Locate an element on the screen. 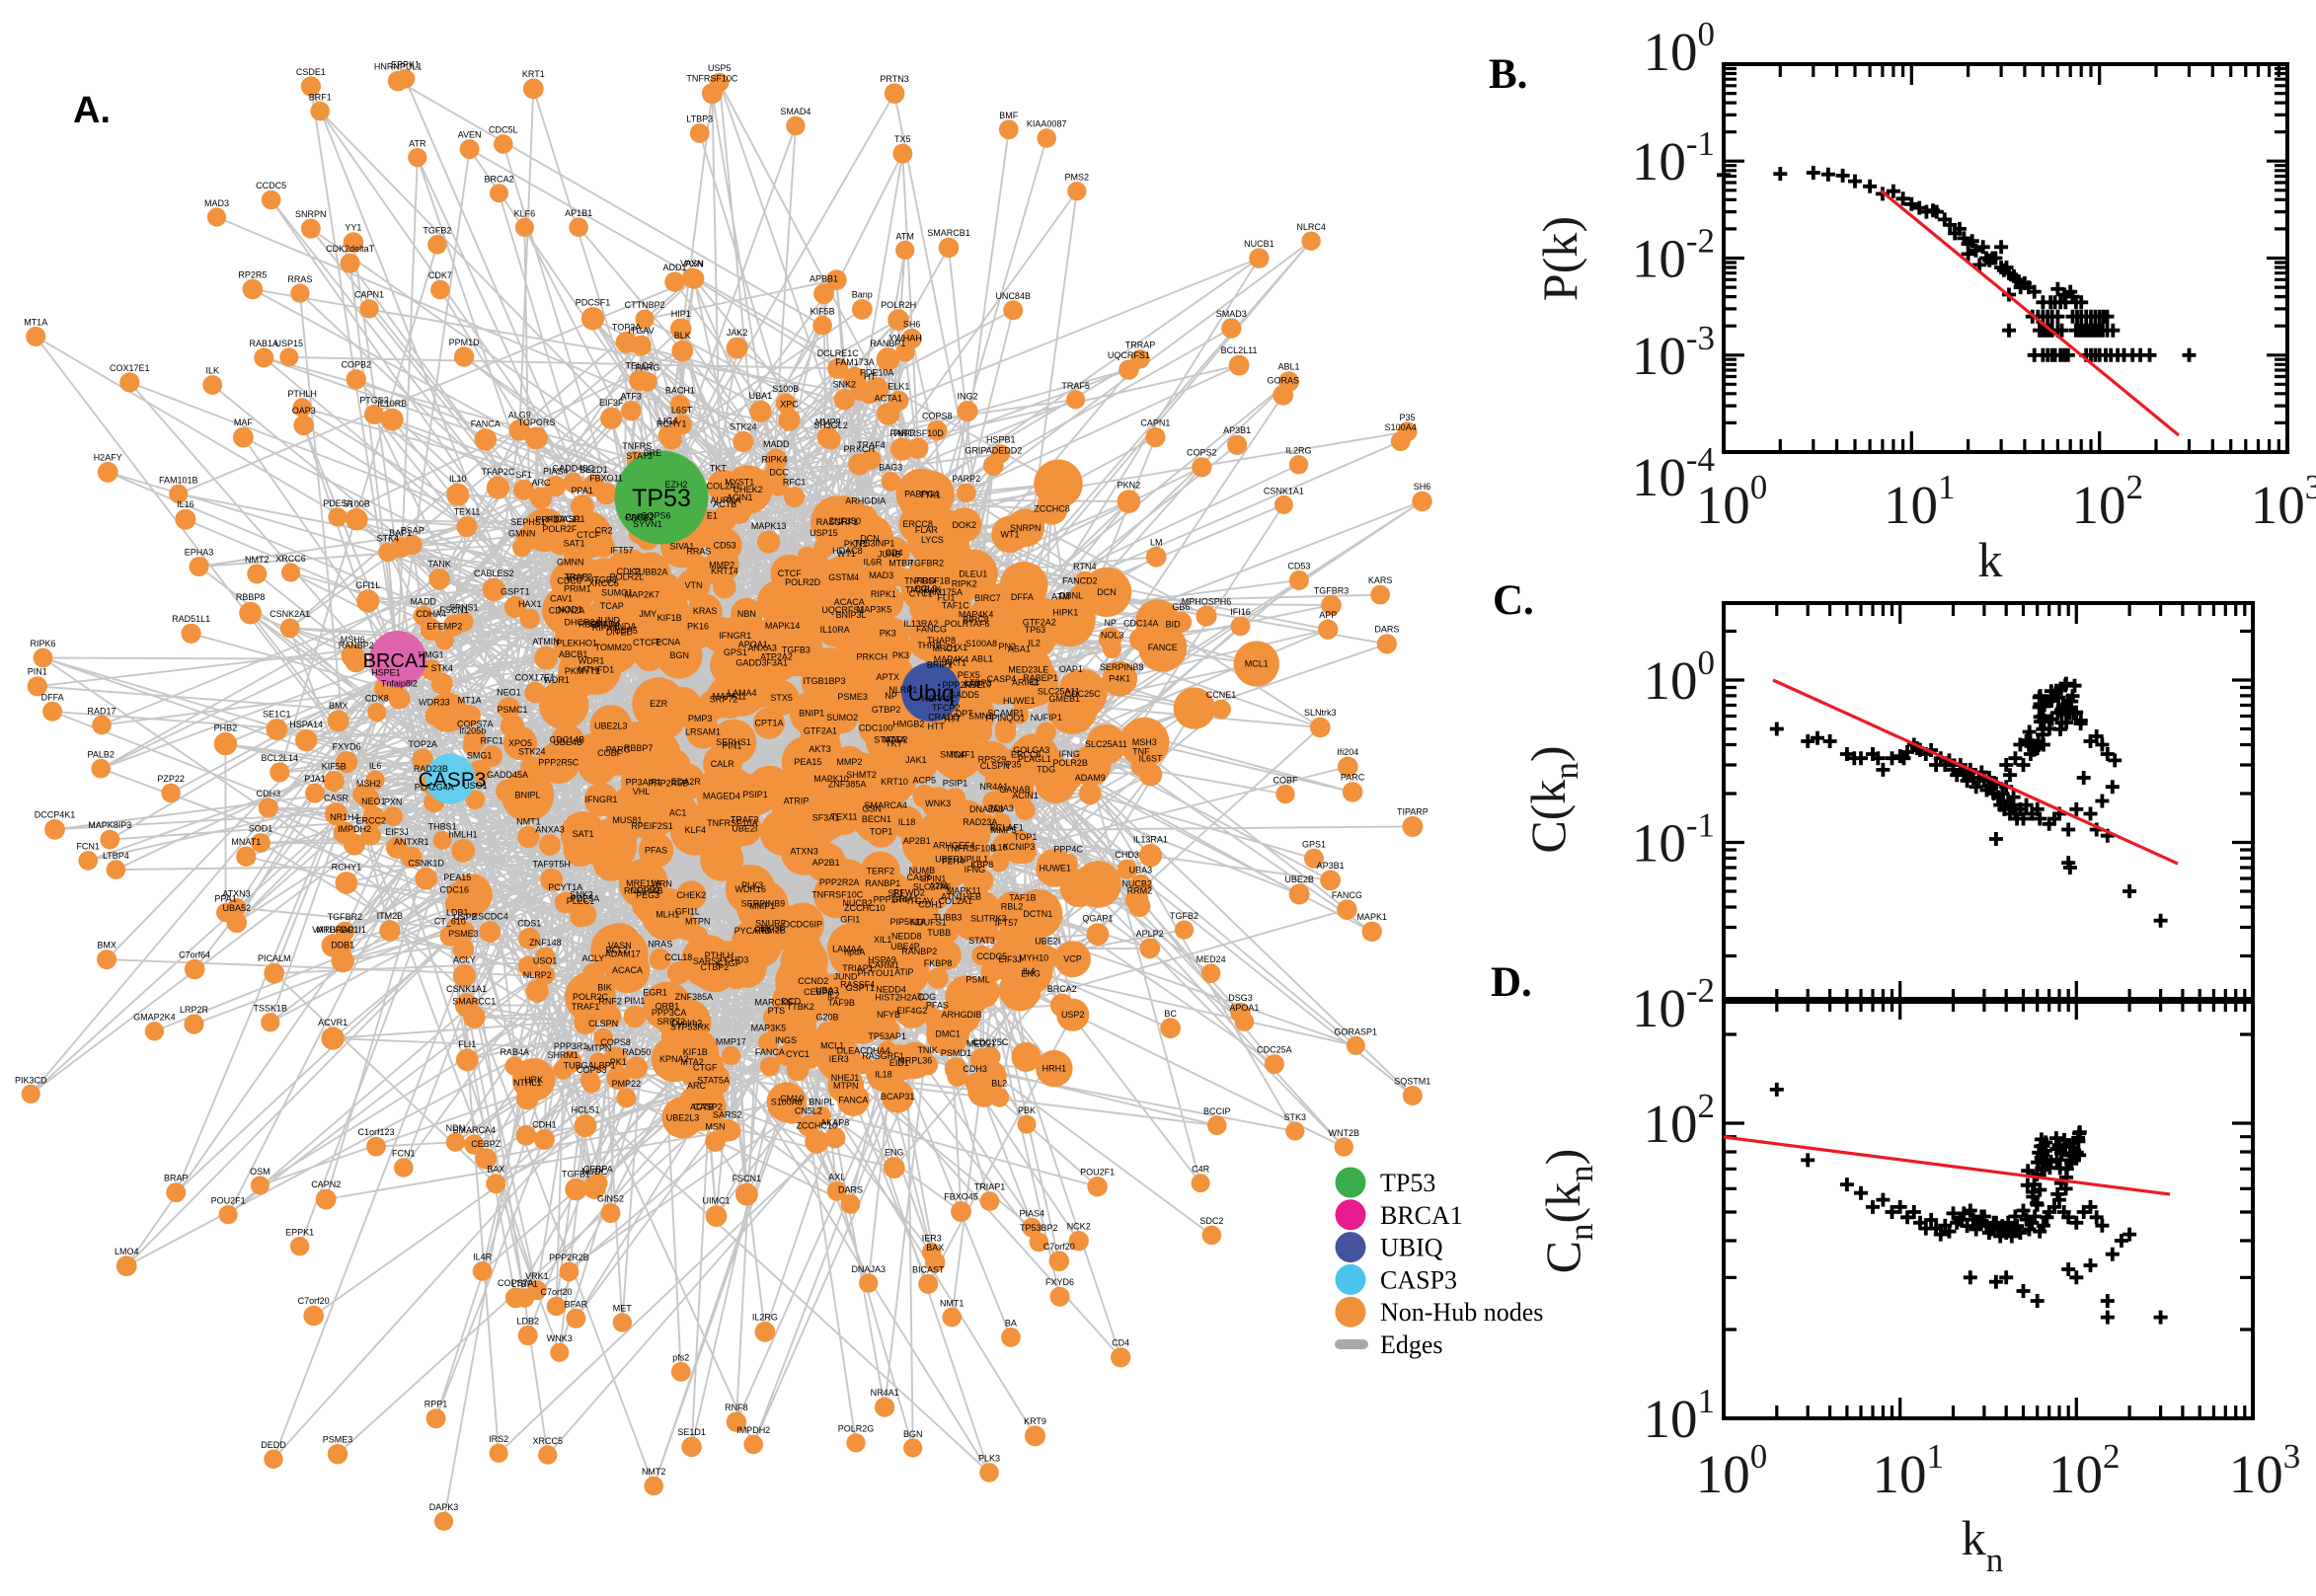 The height and width of the screenshot is (1596, 2316). svg-text: ENG is located at coordinates (894, 1153).